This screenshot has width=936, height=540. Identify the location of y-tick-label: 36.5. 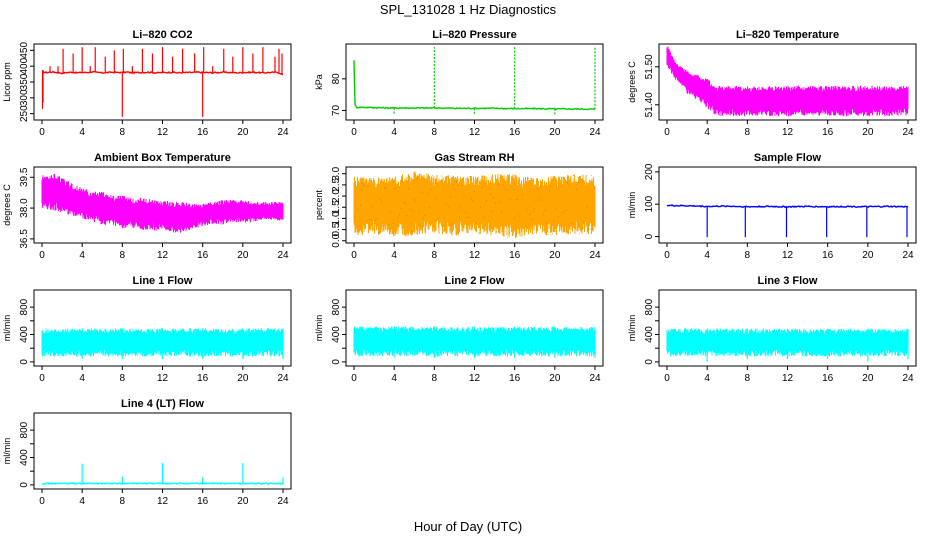
(24, 239).